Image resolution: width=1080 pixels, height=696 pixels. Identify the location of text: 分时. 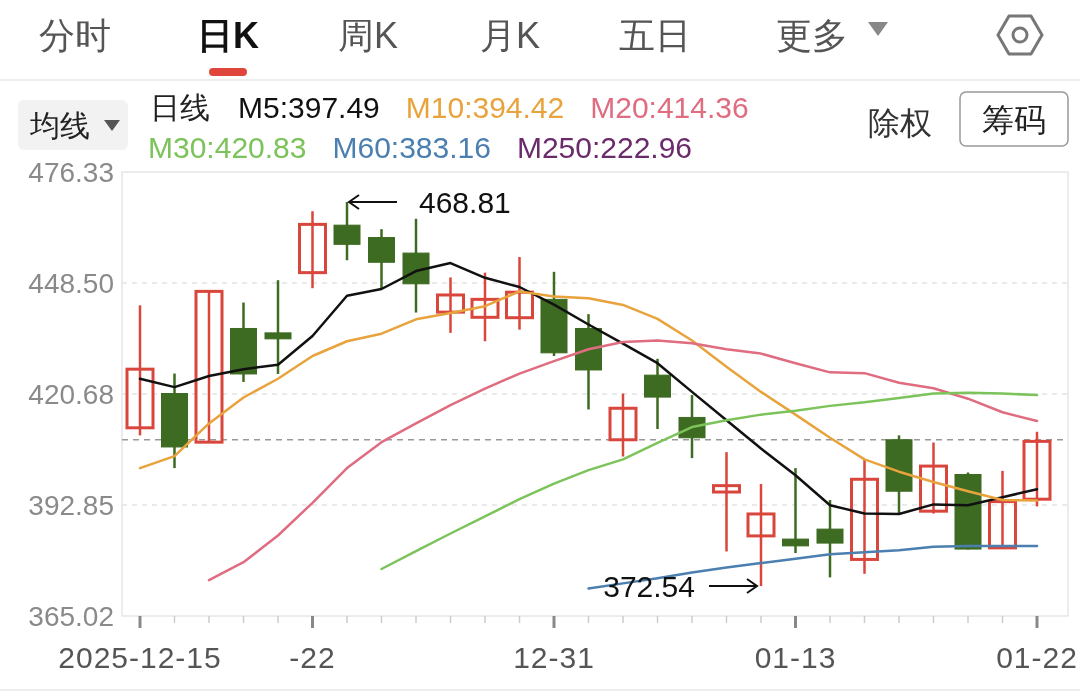
(75, 35).